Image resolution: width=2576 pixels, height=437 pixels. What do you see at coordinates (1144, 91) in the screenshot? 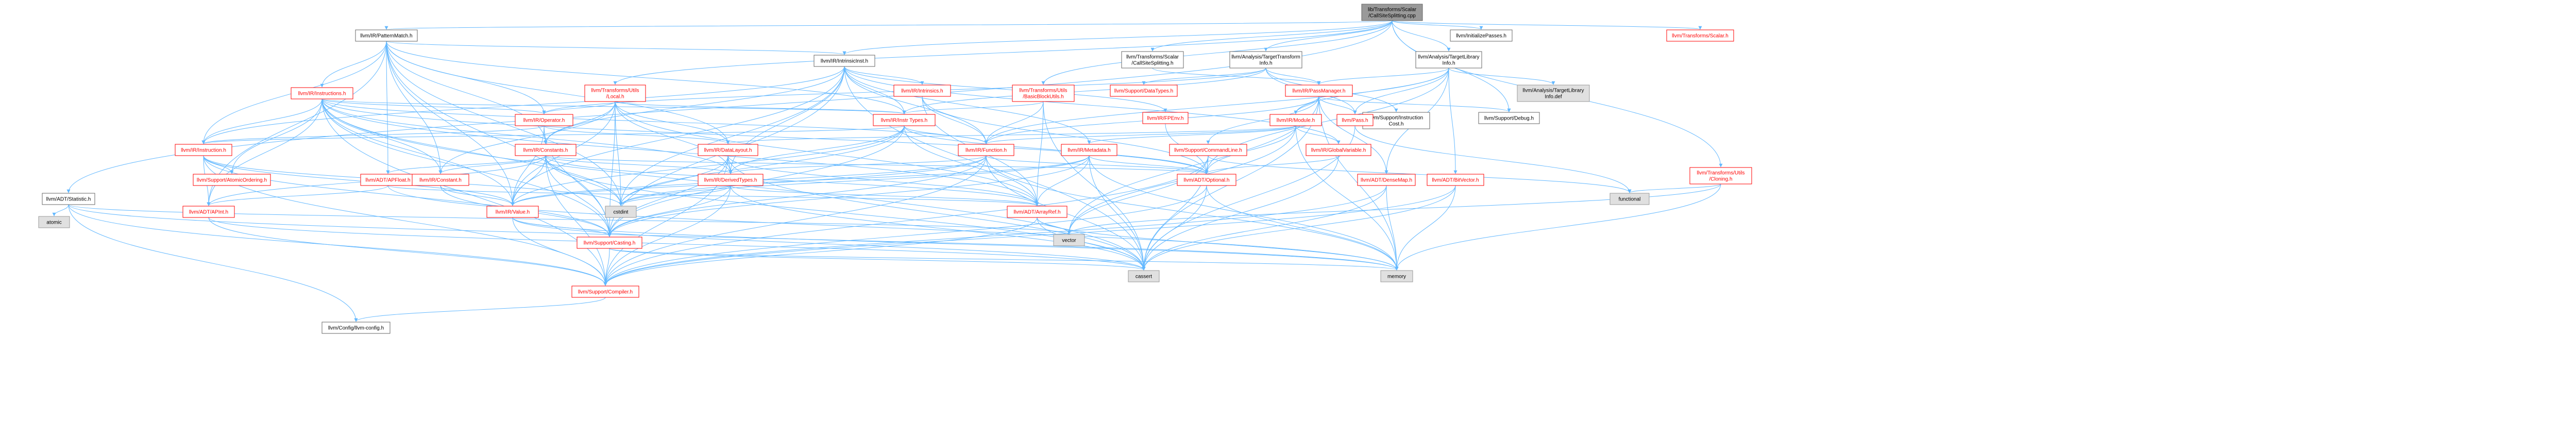
I see `node-datatypes: llvm/Support/DataTypes.h` at bounding box center [1144, 91].